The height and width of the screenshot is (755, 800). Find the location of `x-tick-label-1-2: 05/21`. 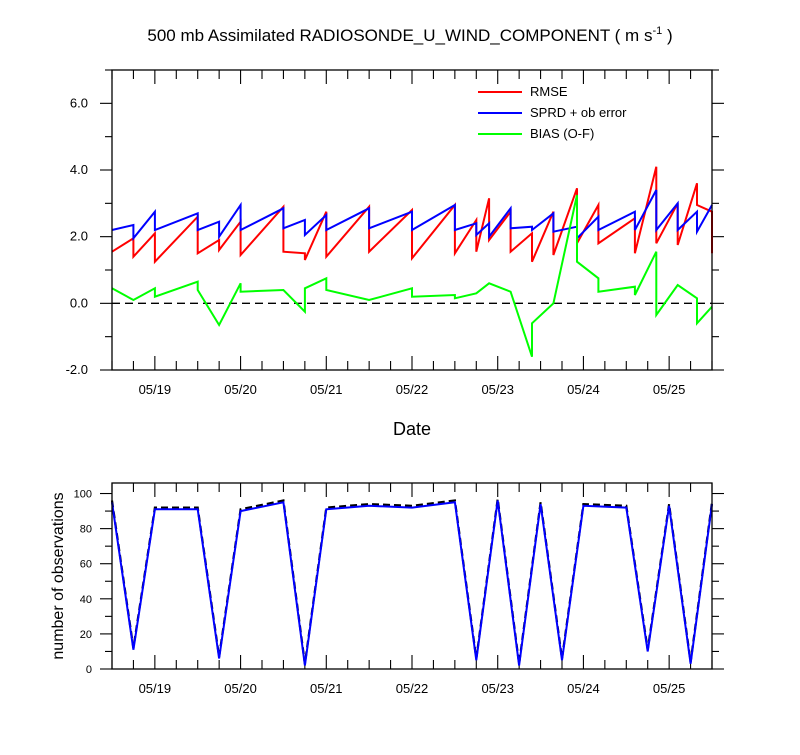

x-tick-label-1-2: 05/21 is located at coordinates (326, 688).